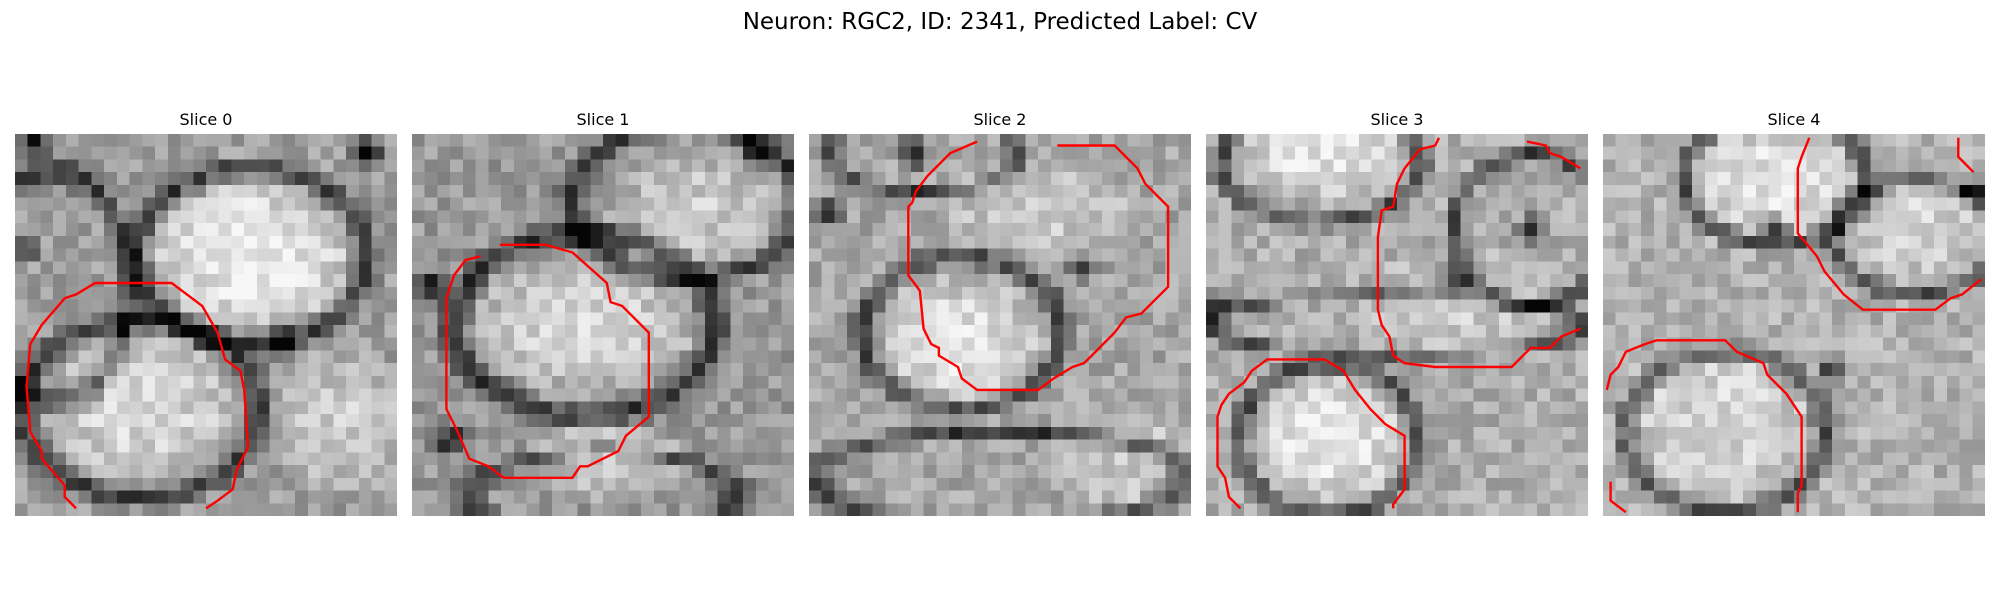 Image resolution: width=2000 pixels, height=600 pixels. I want to click on slice-title: Slice 3, so click(1397, 119).